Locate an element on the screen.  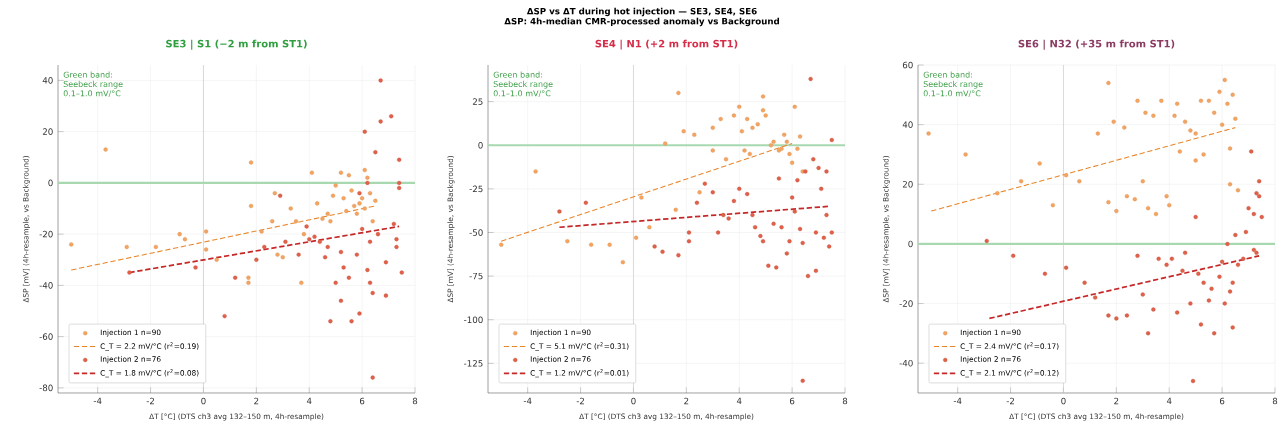
y-tick-label: -25 is located at coordinates (476, 189).